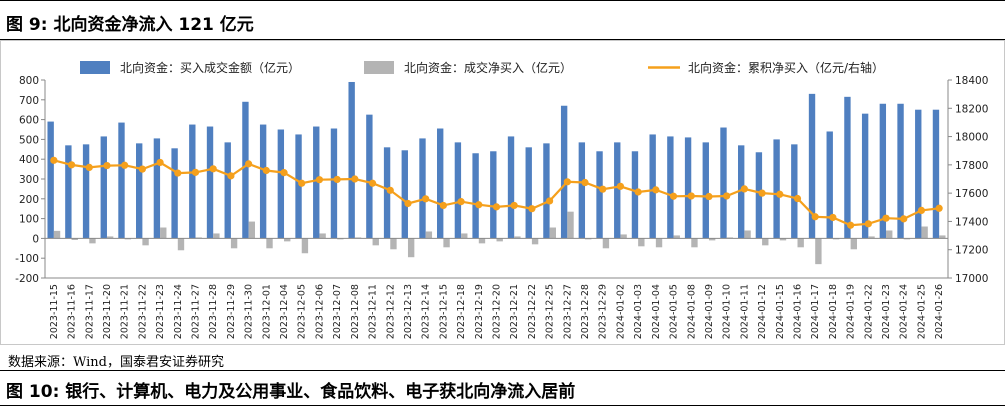 The height and width of the screenshot is (413, 1005). What do you see at coordinates (461, 311) in the screenshot?
I see `x-tick-label: 2023-12-18` at bounding box center [461, 311].